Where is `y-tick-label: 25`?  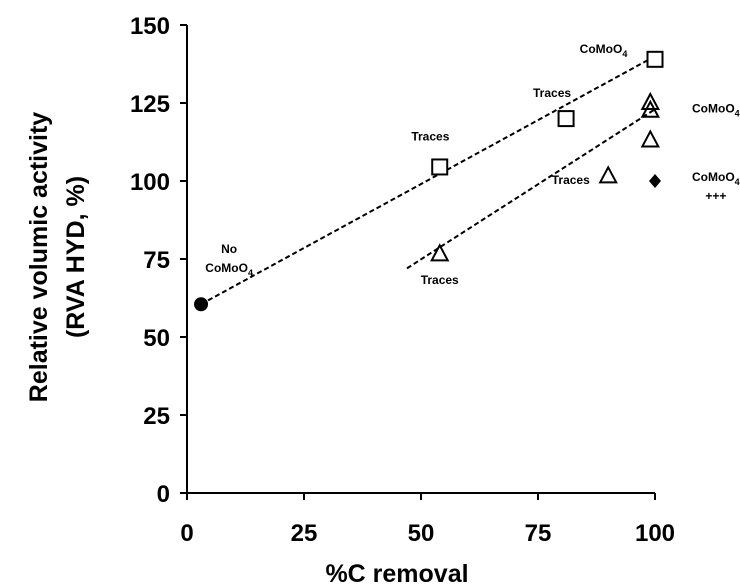
y-tick-label: 25 is located at coordinates (156, 416).